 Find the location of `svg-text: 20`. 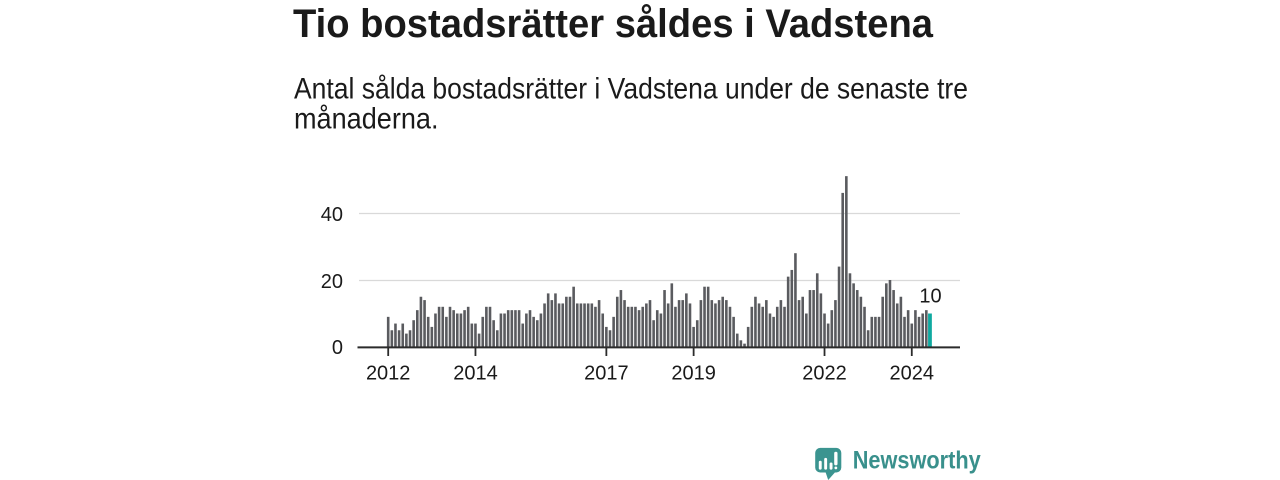

svg-text: 20 is located at coordinates (332, 282).